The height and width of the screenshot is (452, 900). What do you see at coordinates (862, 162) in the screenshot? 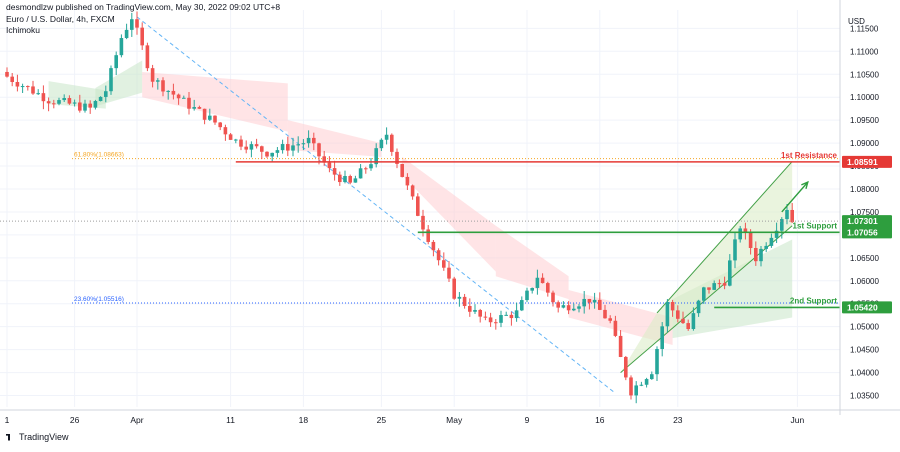
I see `price-badge-value: 1.08591` at bounding box center [862, 162].